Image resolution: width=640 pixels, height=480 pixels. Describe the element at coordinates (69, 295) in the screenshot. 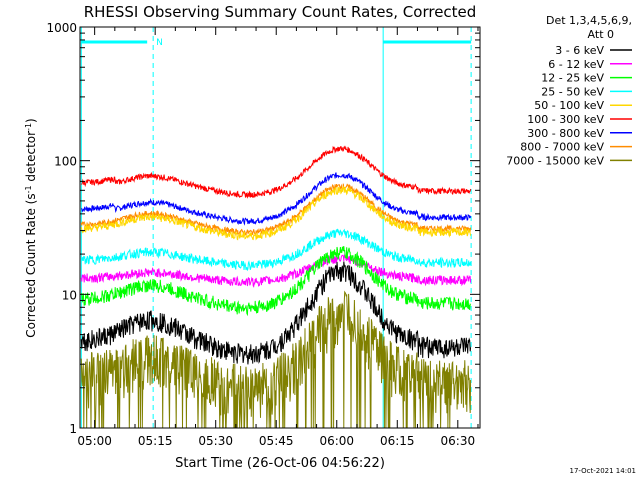

I see `y-tick-label: 10` at that location.